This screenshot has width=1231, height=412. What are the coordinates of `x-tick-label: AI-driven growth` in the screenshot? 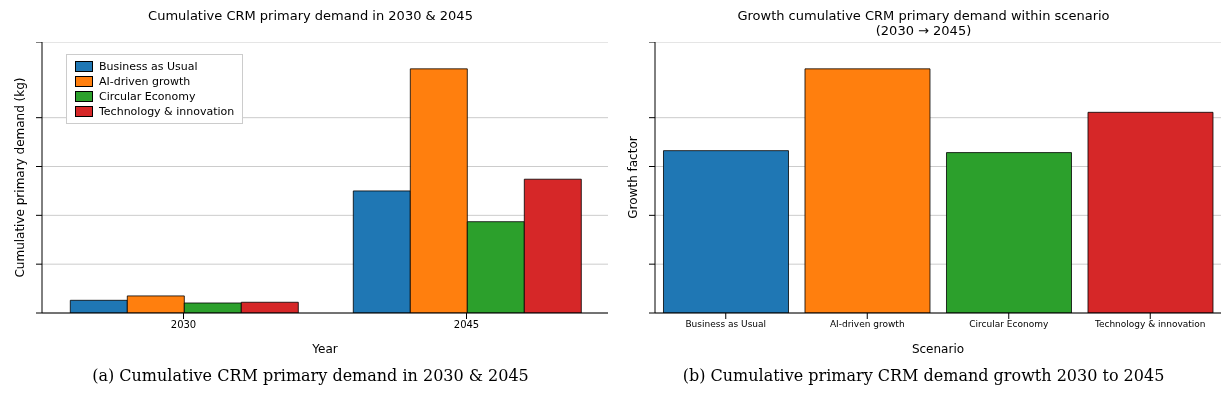 It's located at (867, 324).